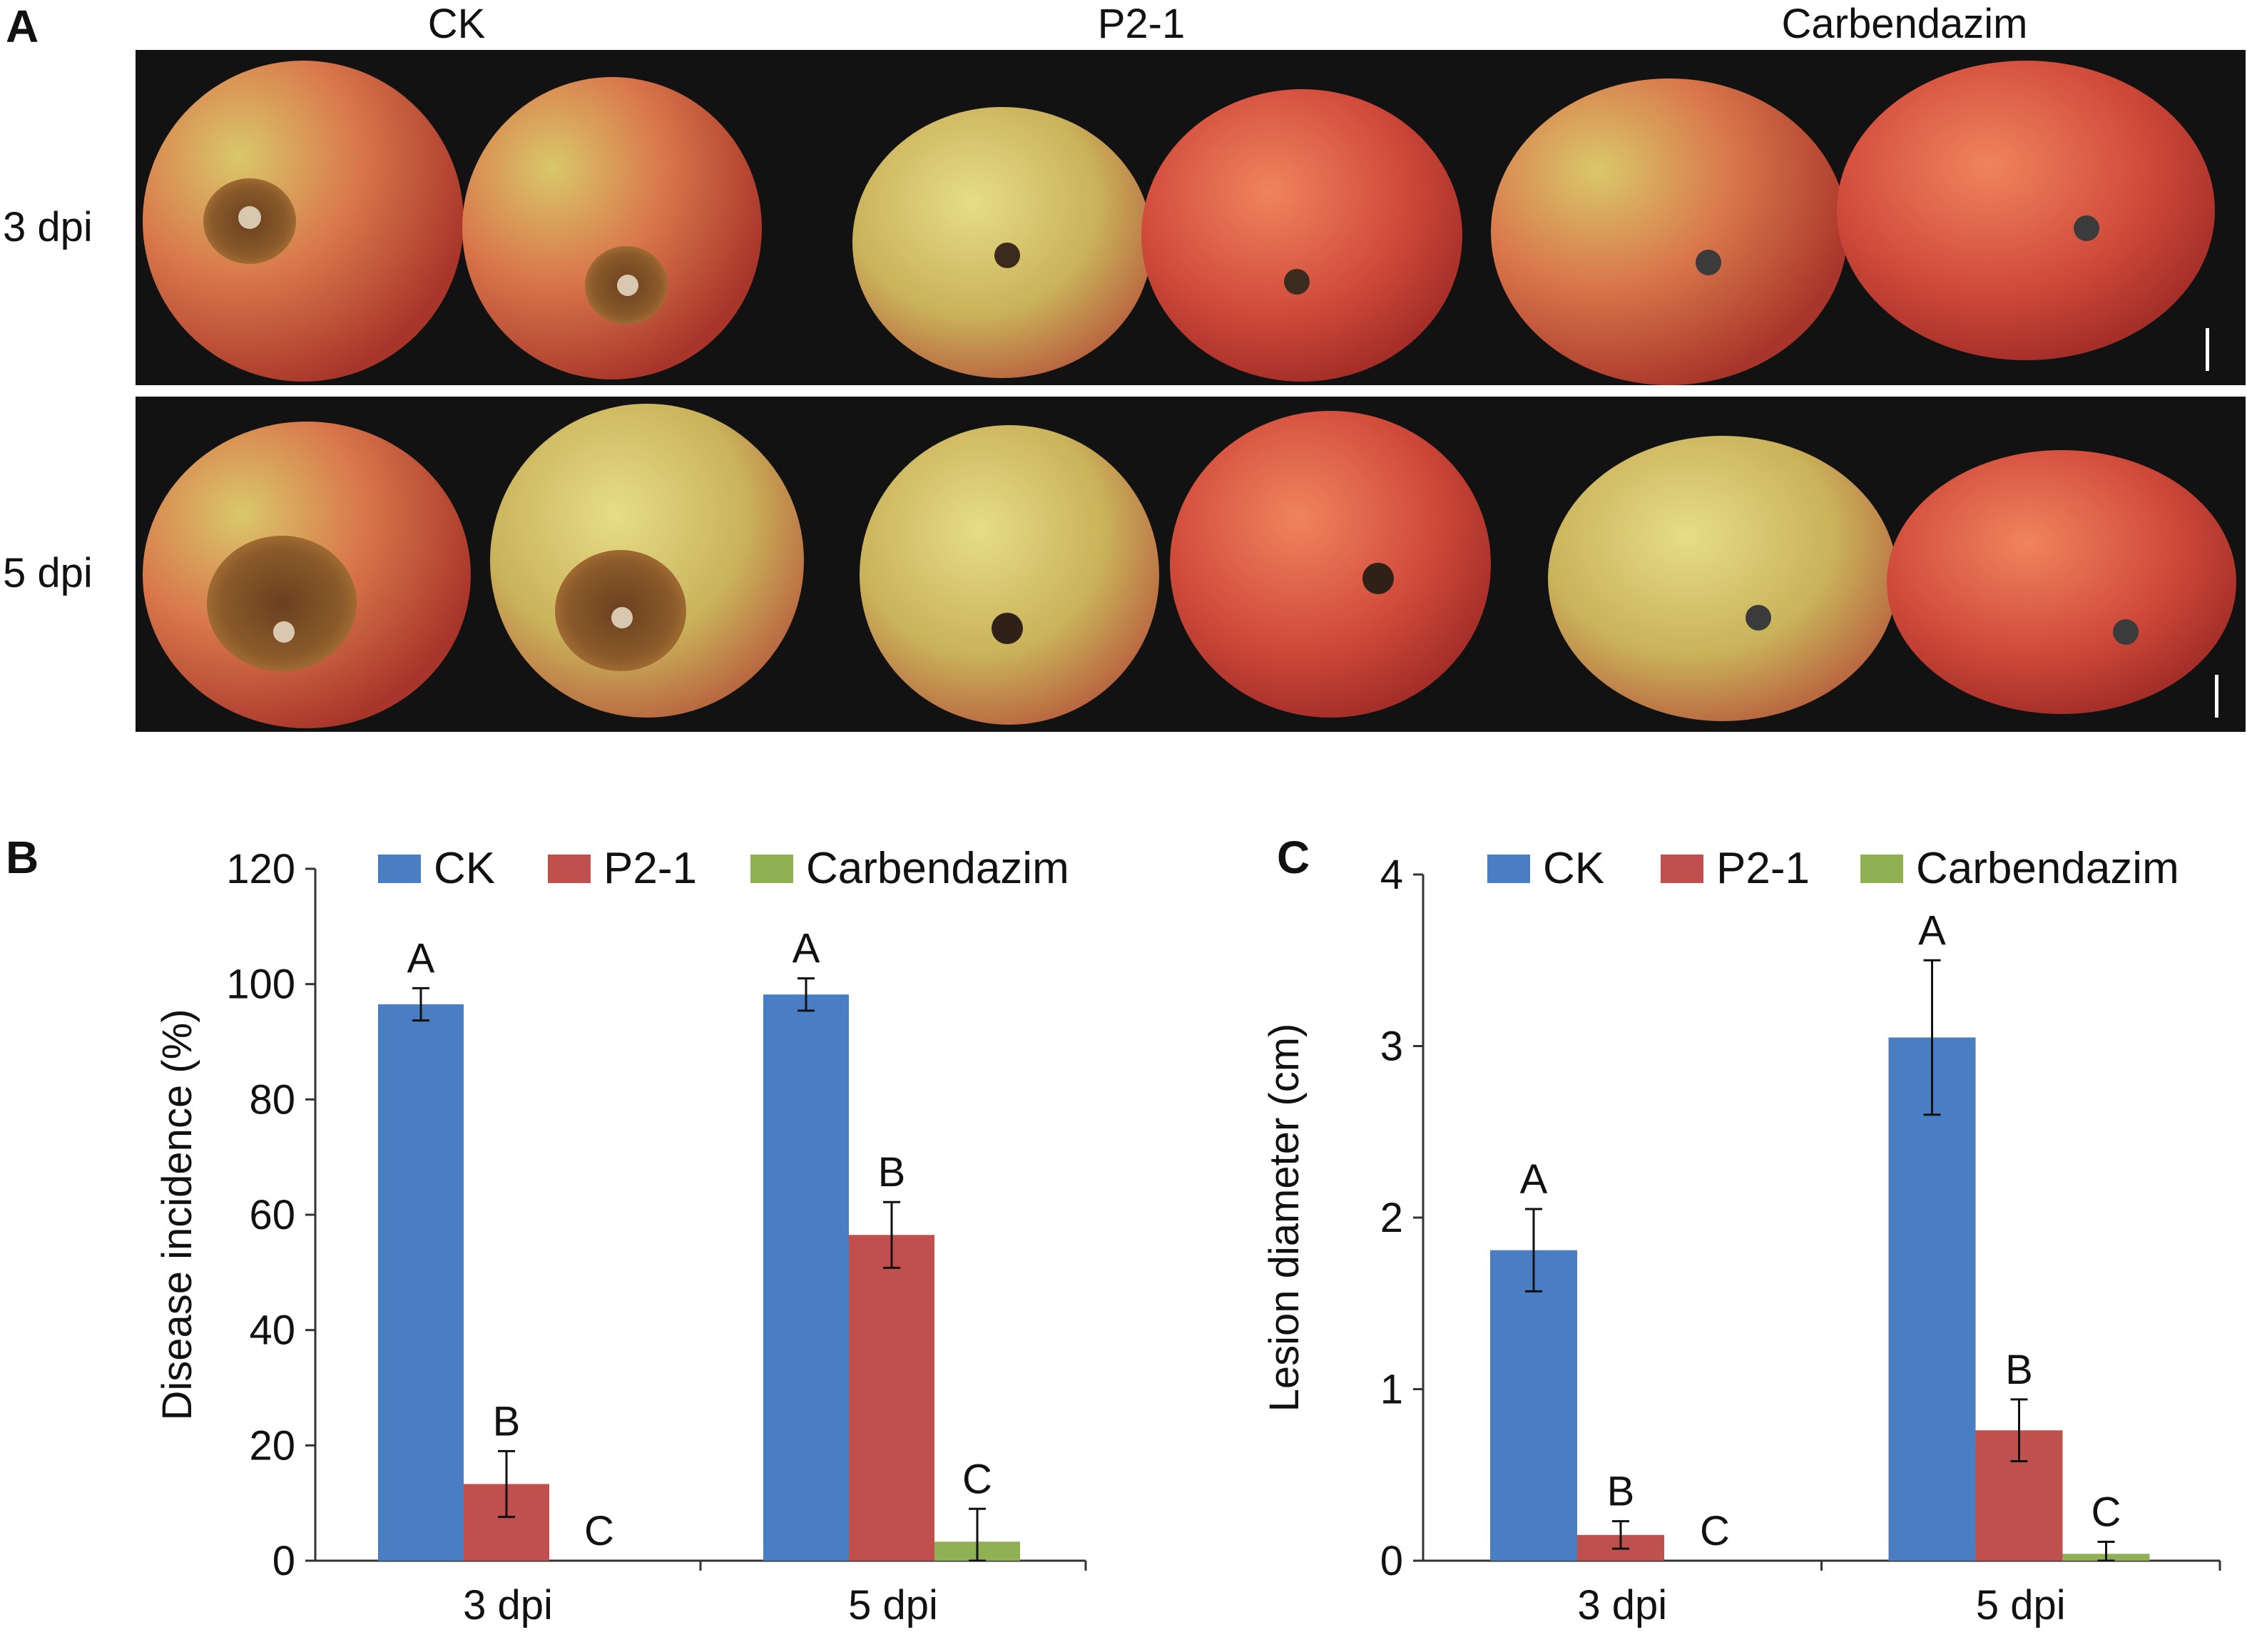  What do you see at coordinates (456, 24) in the screenshot?
I see `column-title-ck: CK` at bounding box center [456, 24].